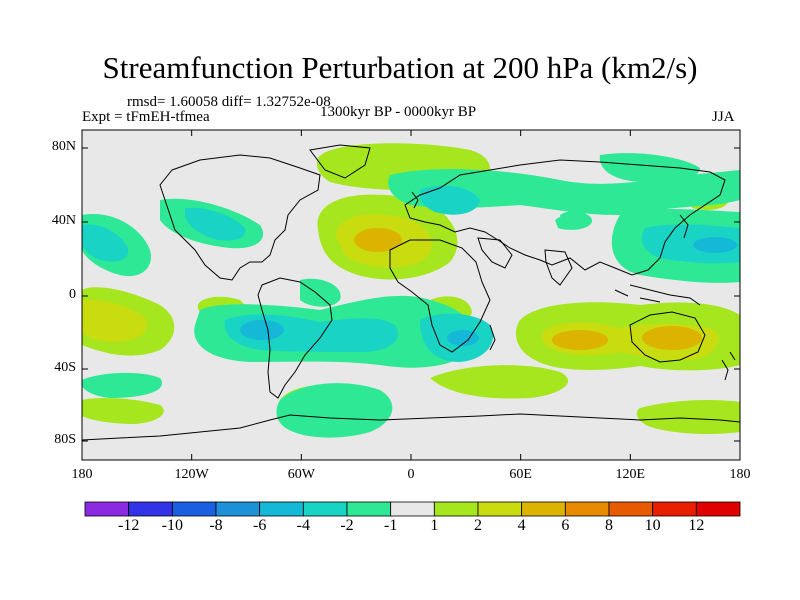 The height and width of the screenshot is (600, 800). What do you see at coordinates (684, 226) in the screenshot?
I see `coast-japan` at bounding box center [684, 226].